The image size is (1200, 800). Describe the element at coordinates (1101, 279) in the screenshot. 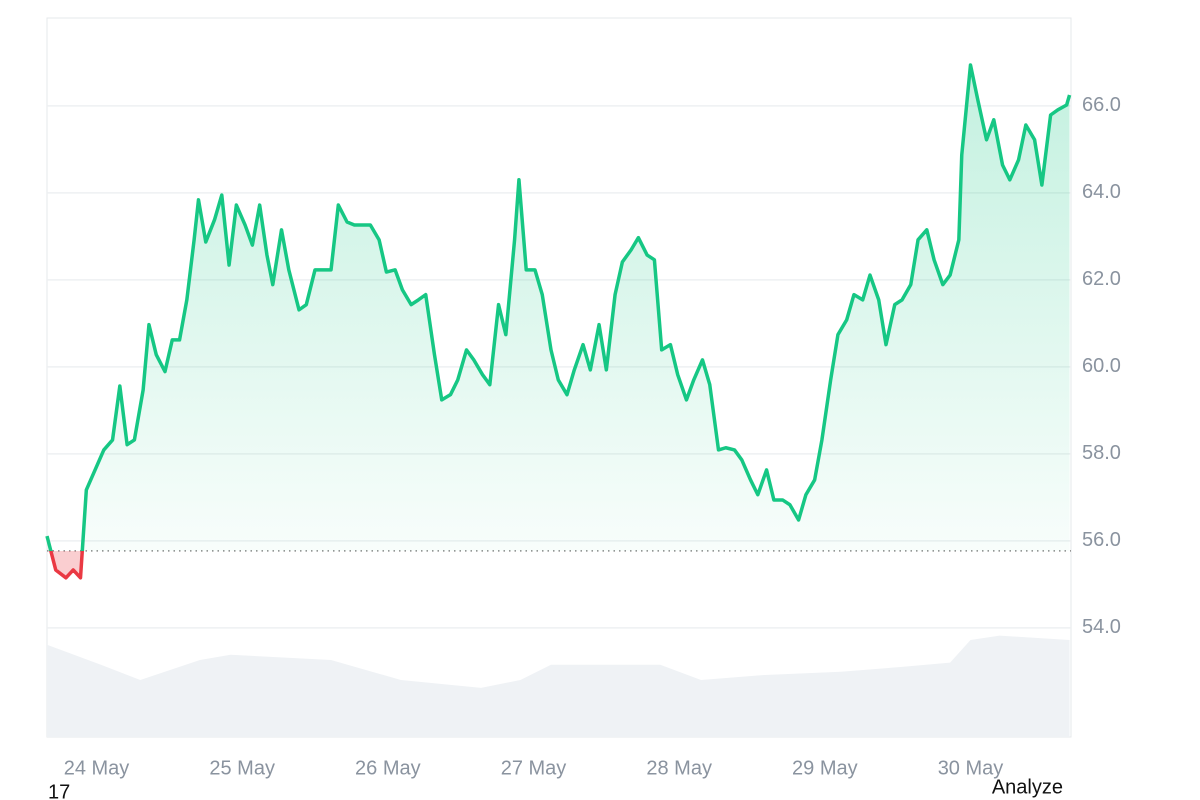

I see `y-tick-label: 62.0` at that location.